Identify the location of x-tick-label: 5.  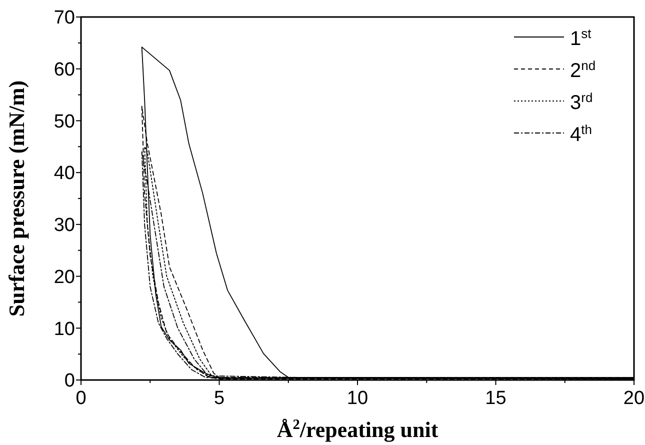
(219, 398).